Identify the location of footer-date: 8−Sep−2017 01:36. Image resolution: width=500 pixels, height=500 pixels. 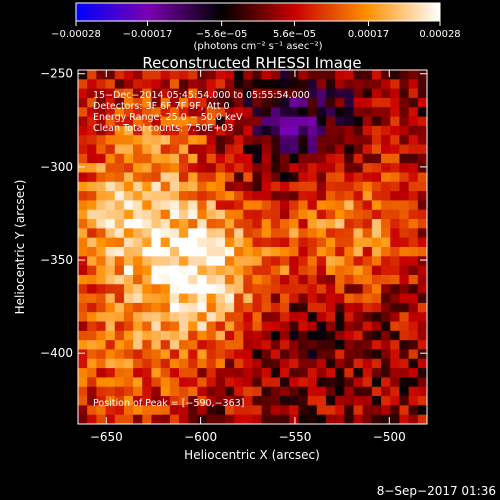
(436, 491).